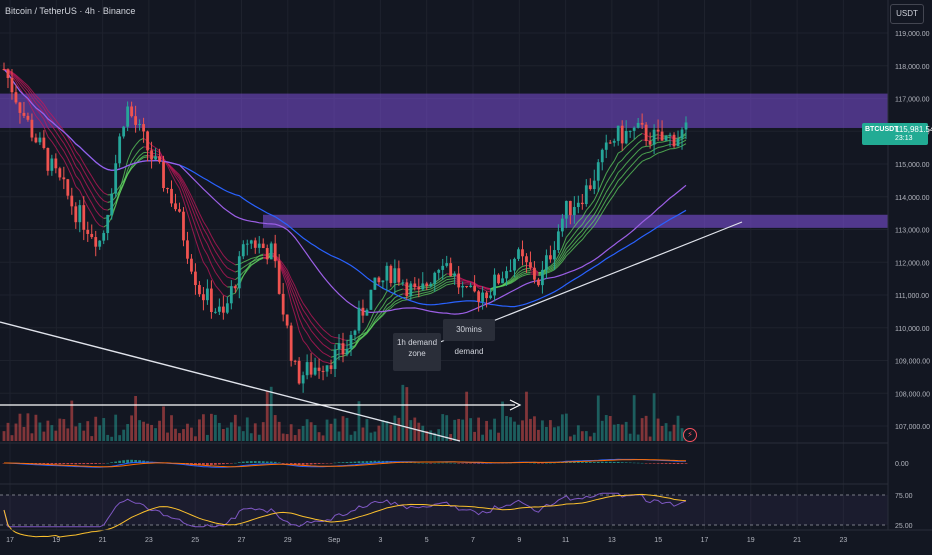  I want to click on demand-1h-label: 1h demand zone, so click(417, 352).